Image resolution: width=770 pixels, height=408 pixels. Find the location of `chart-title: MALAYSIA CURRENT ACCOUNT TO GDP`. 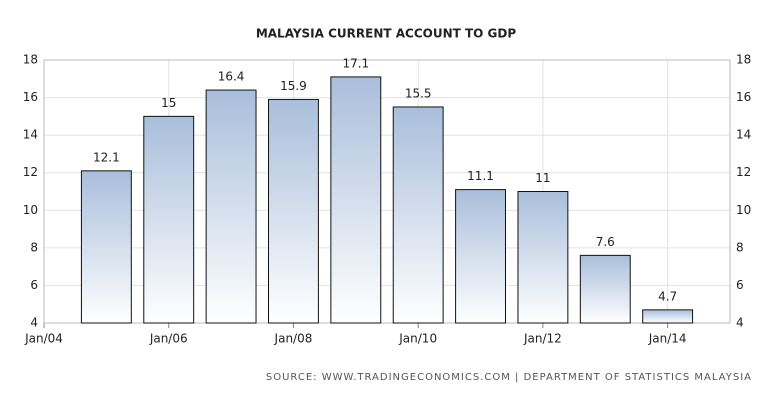

chart-title: MALAYSIA CURRENT ACCOUNT TO GDP is located at coordinates (386, 34).